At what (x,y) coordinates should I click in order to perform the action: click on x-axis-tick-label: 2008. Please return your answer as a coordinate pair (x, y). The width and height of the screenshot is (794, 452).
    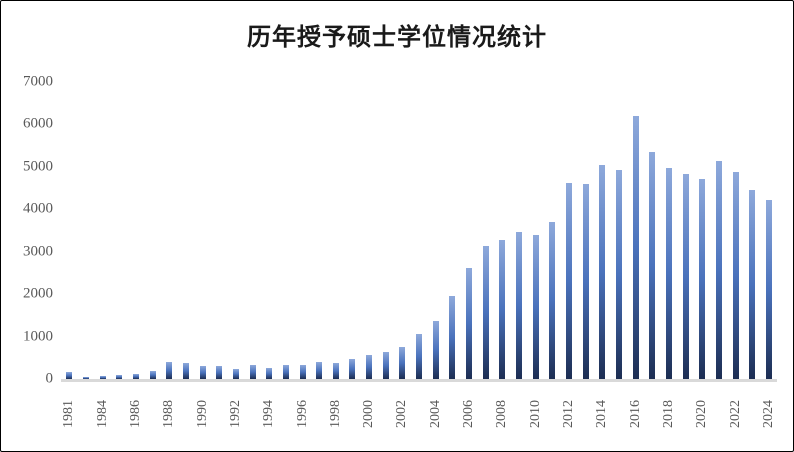
    Looking at the image, I should click on (502, 414).